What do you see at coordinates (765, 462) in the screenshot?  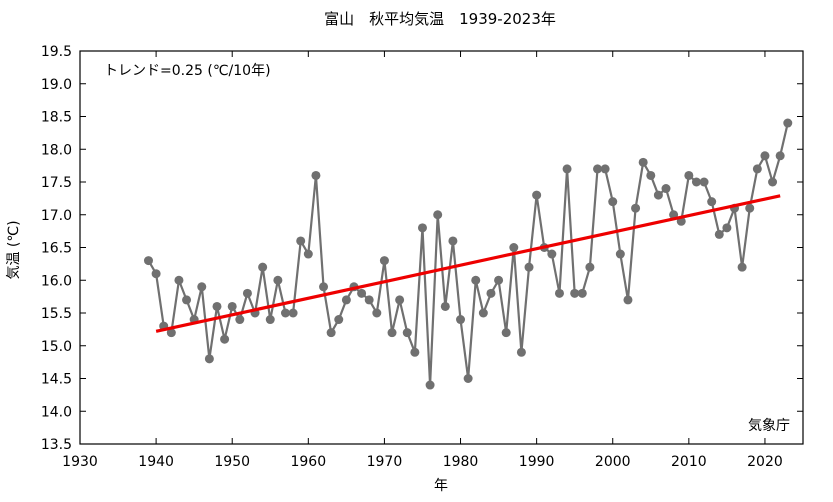 I see `x-tick-label: 2020` at bounding box center [765, 462].